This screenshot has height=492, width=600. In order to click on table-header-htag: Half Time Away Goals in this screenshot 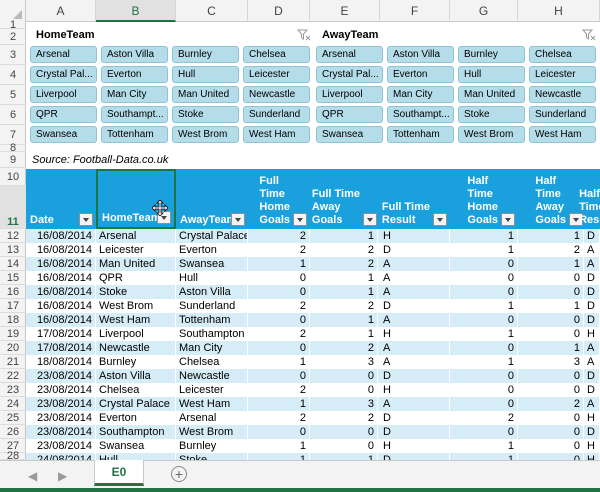, I will do `click(552, 199)`.